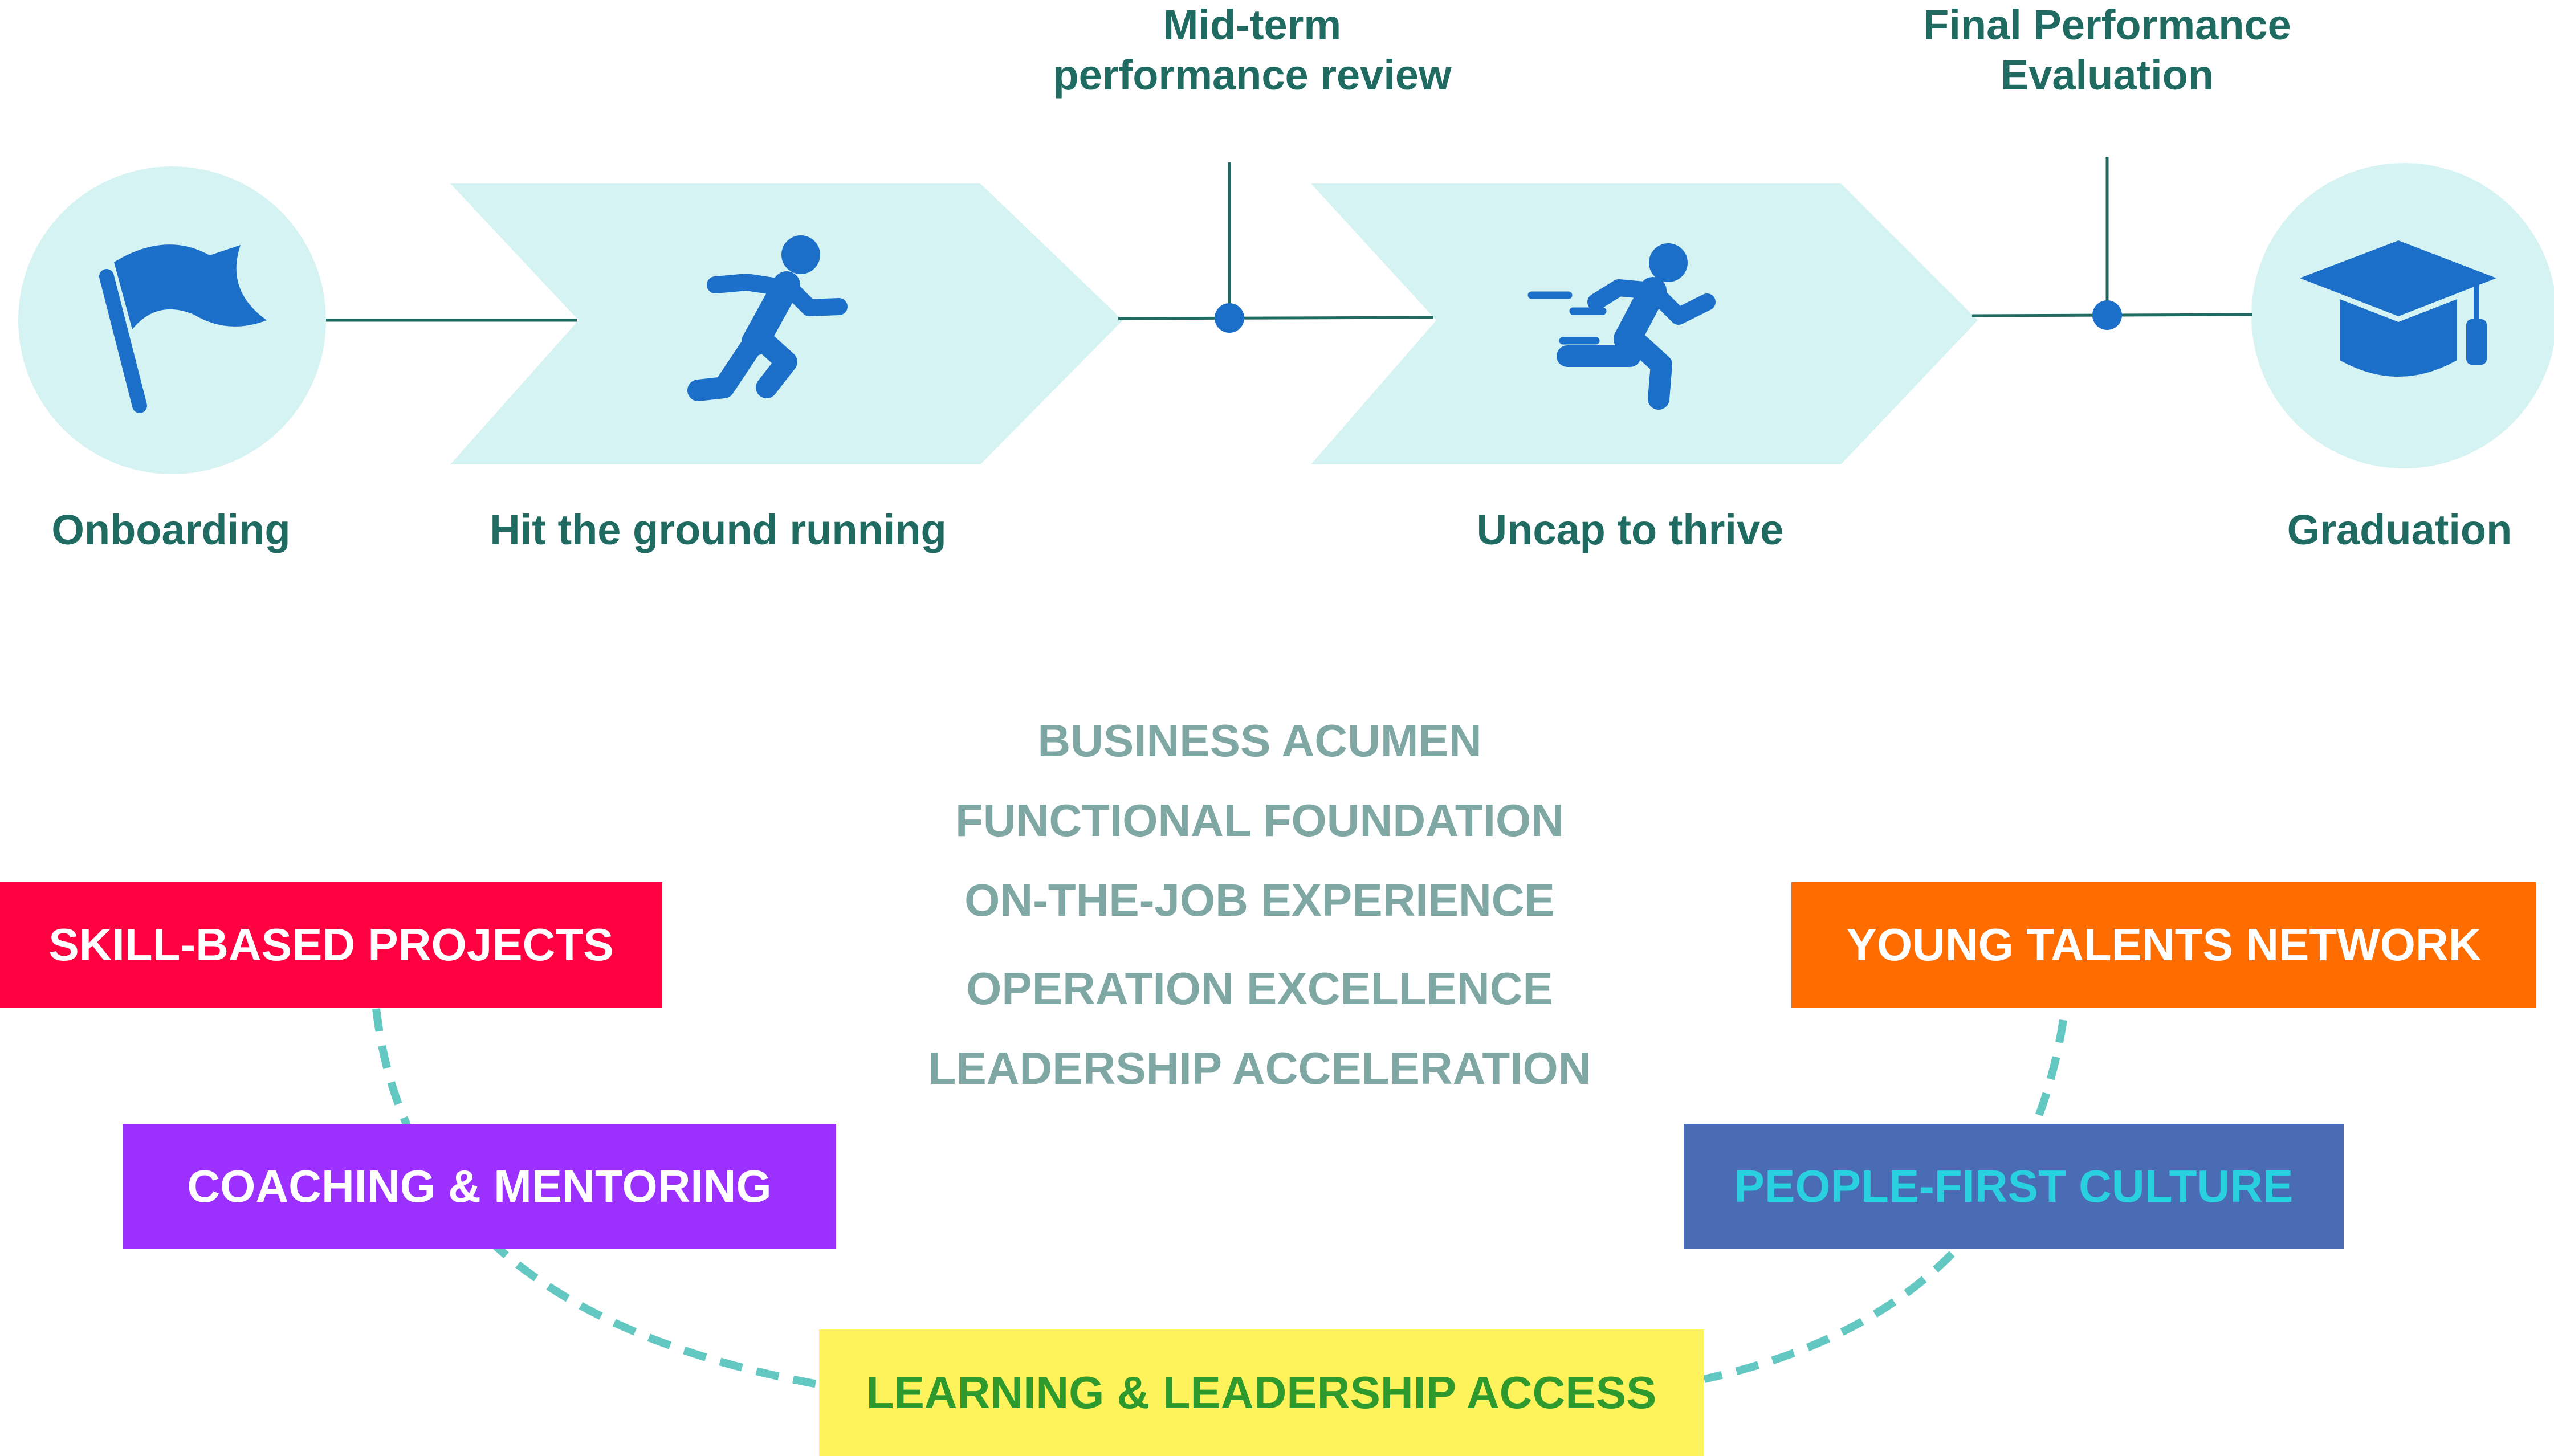  Describe the element at coordinates (2399, 529) in the screenshot. I see `stage-label-graduation: Graduation` at that location.